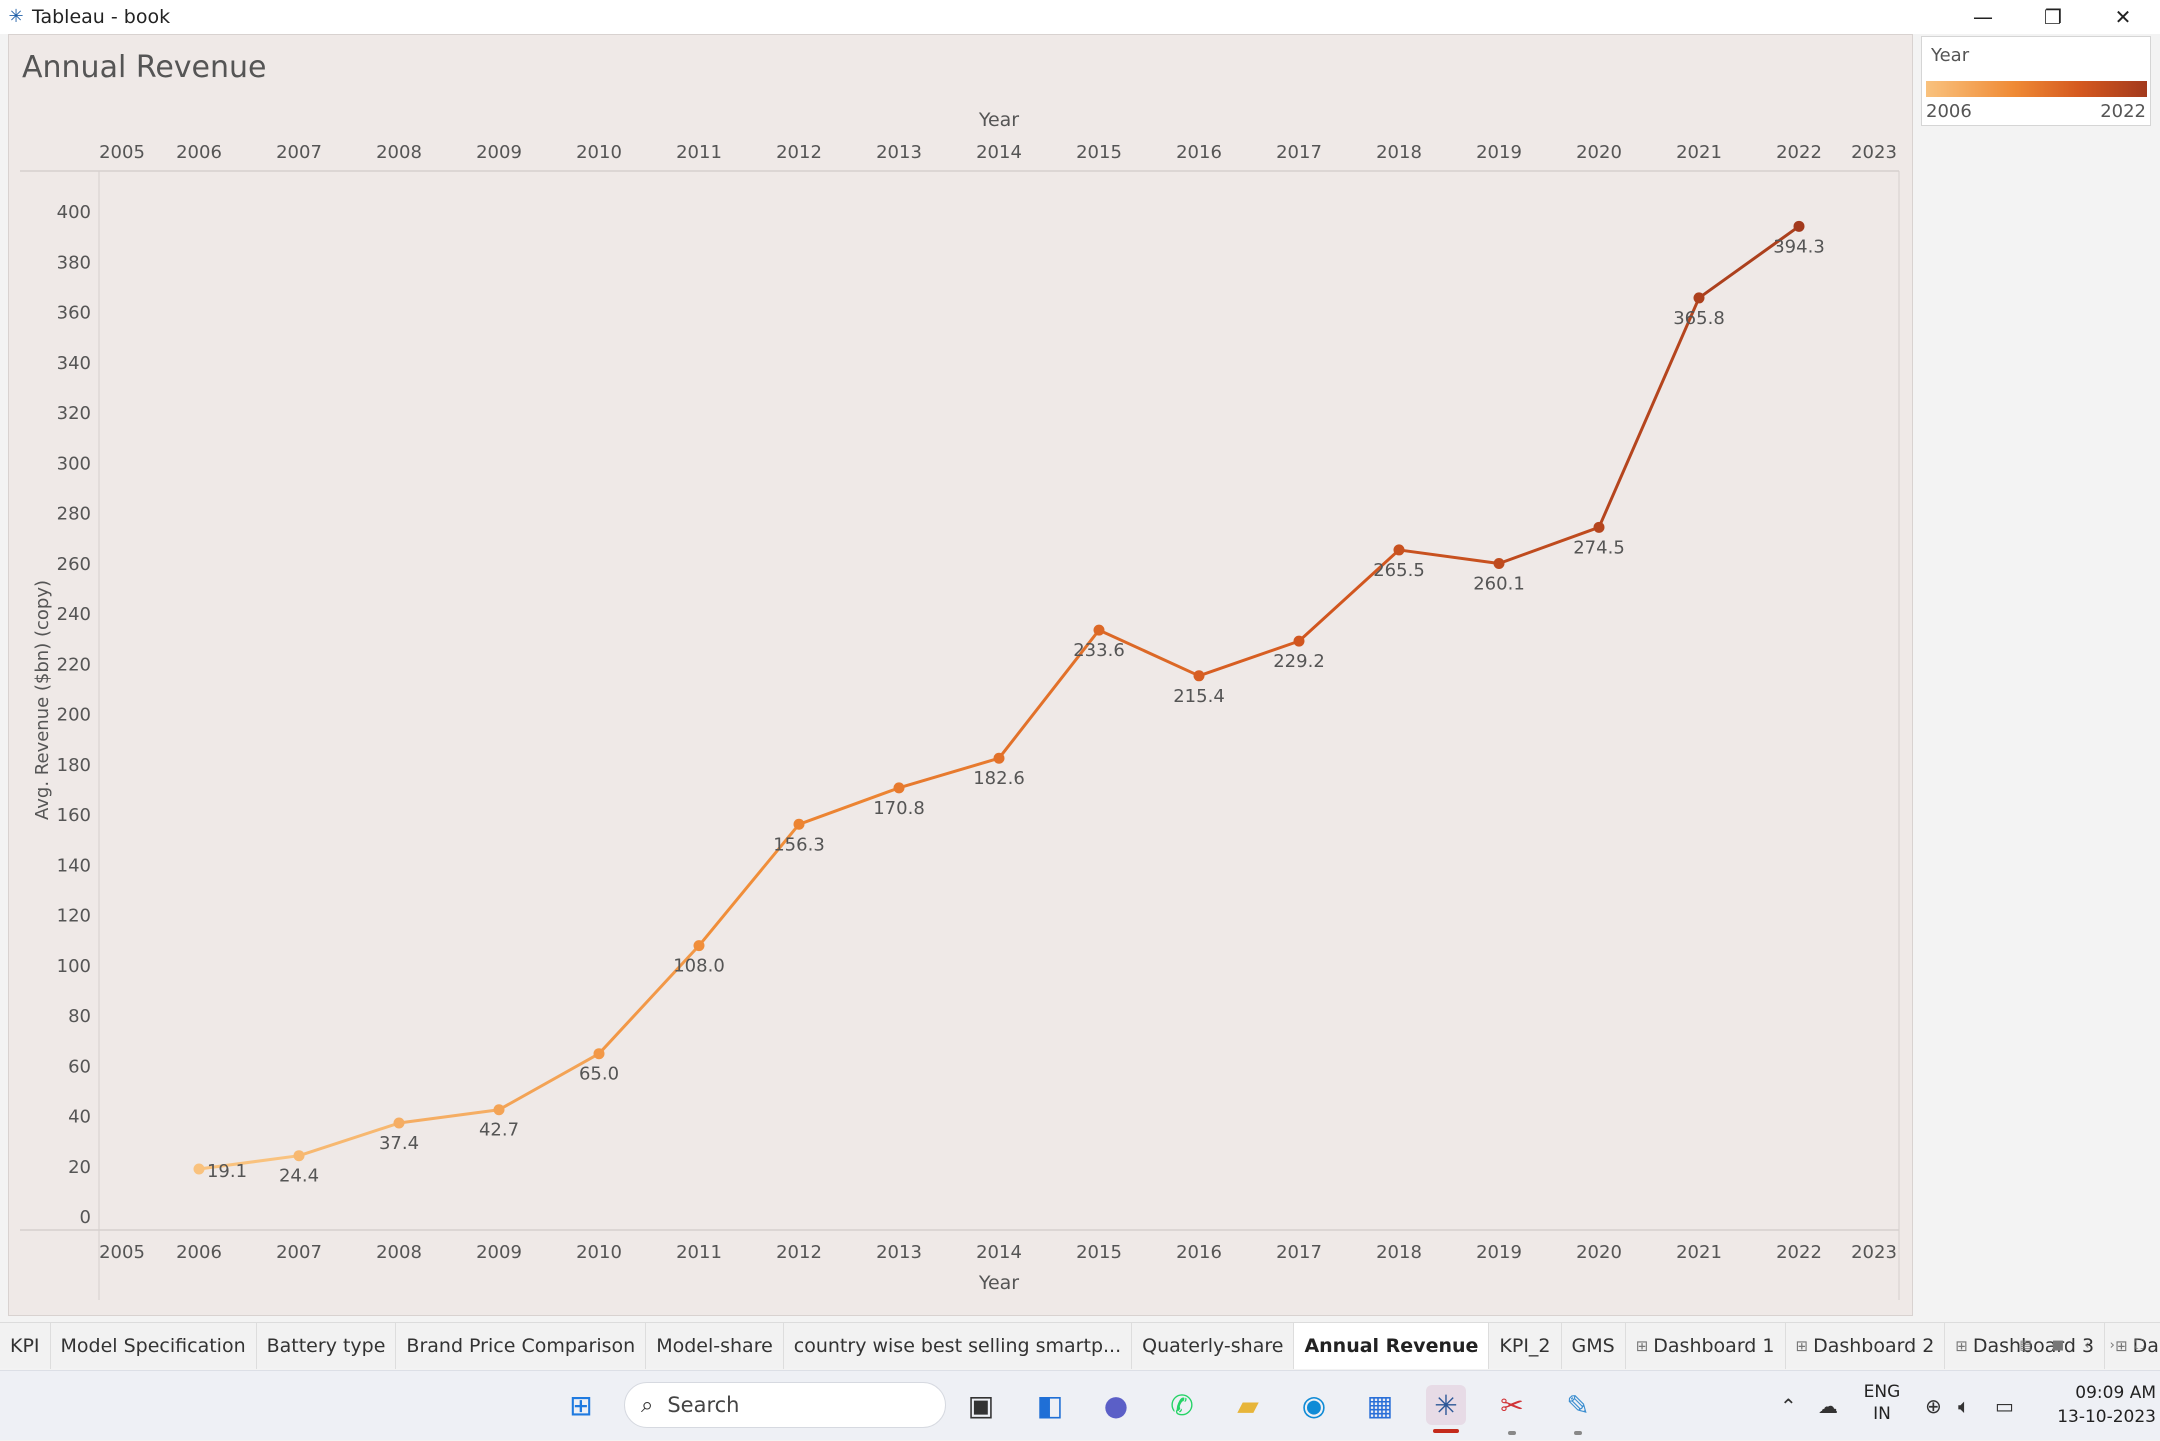 Image resolution: width=2160 pixels, height=1441 pixels. I want to click on active-app-indicator, so click(1446, 1431).